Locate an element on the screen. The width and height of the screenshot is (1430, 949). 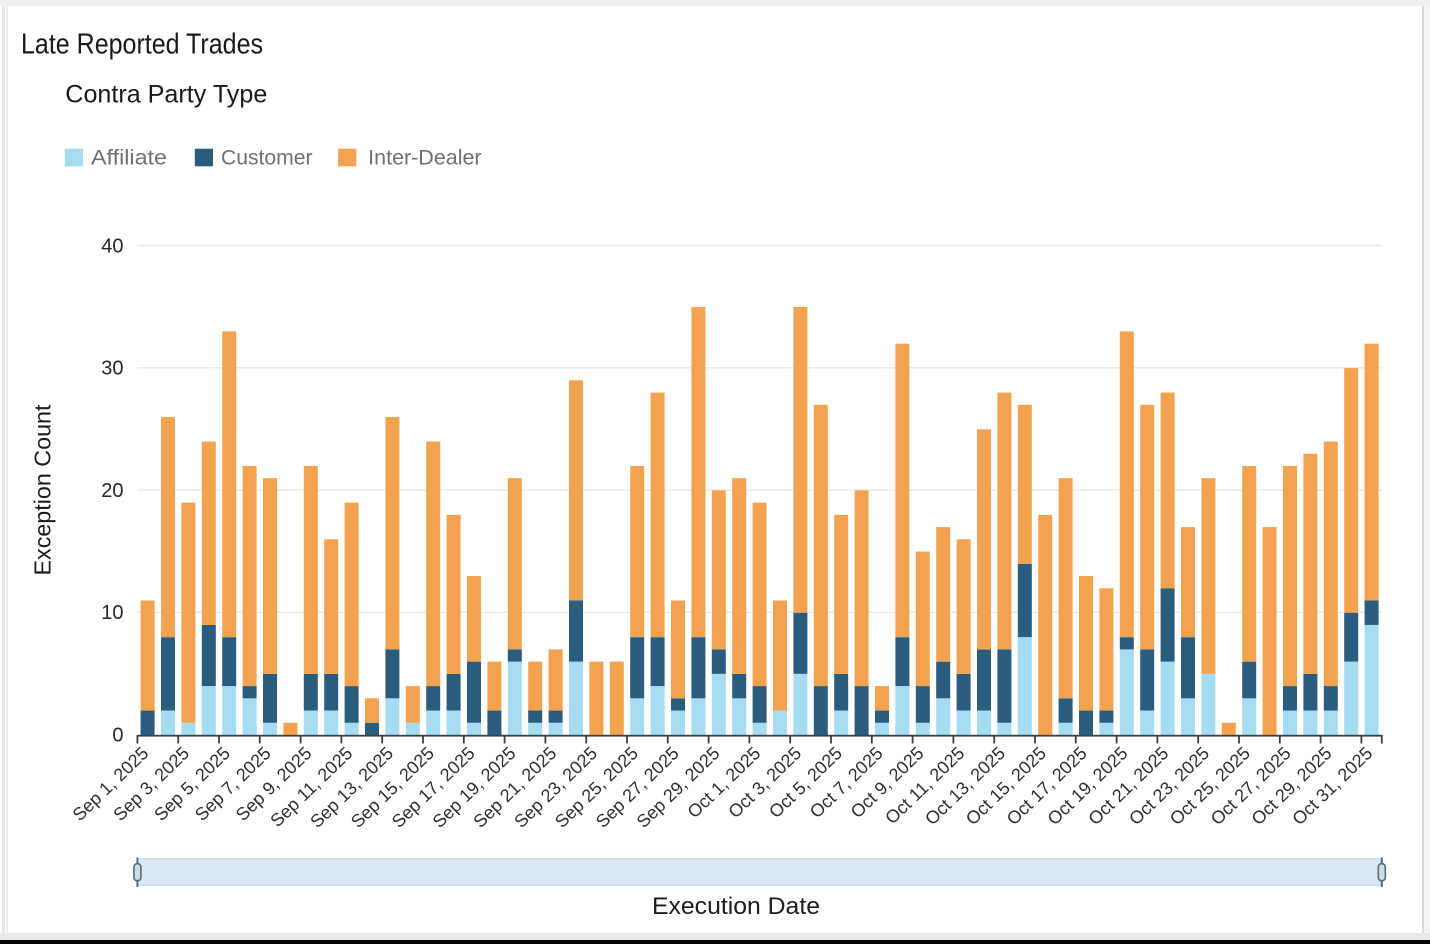
svg-text: Execution Date is located at coordinates (736, 906).